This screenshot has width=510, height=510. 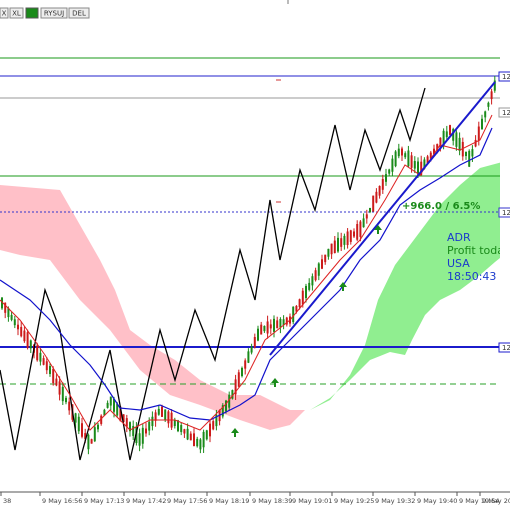 I want to click on button-label: RYSUJ, so click(x=54, y=14).